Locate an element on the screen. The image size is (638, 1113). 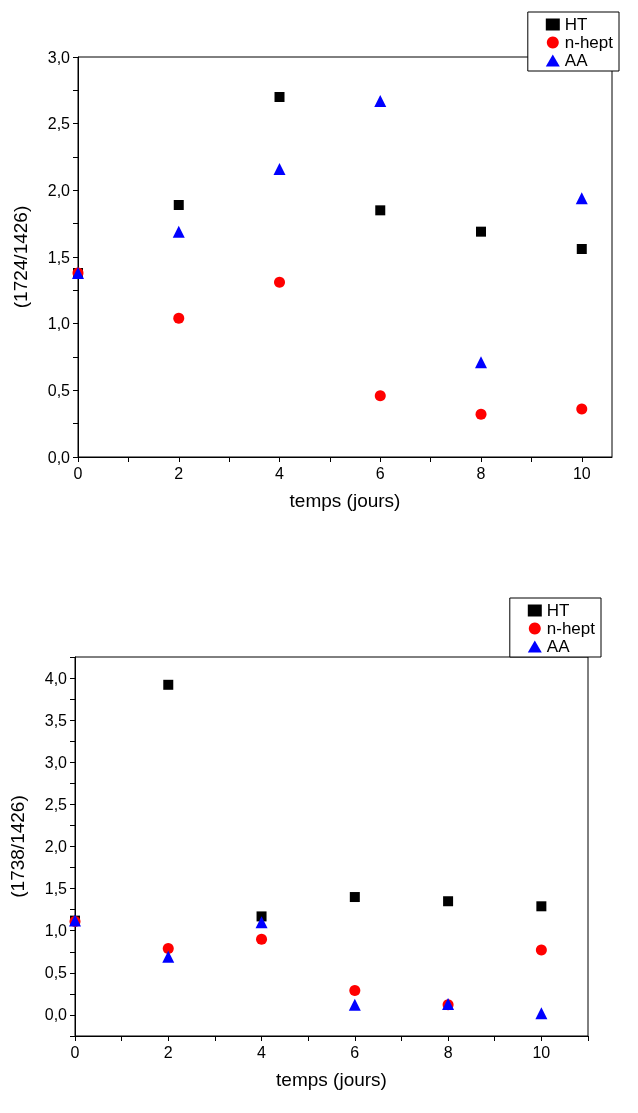
y-tick-label: 4,0 is located at coordinates (56, 678).